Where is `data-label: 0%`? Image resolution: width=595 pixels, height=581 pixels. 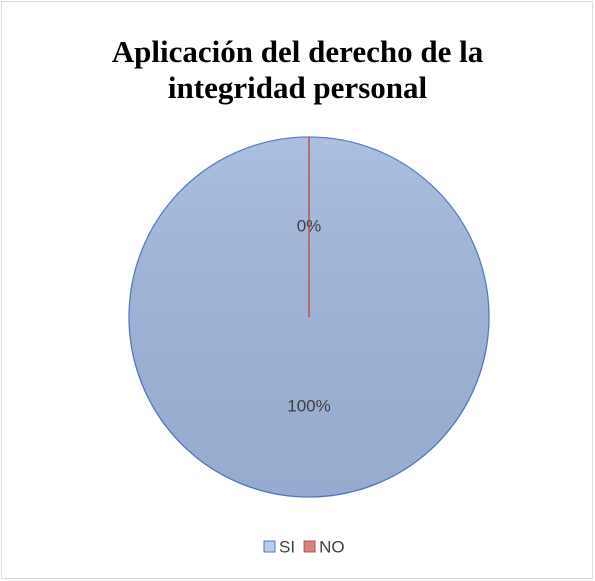 data-label: 0% is located at coordinates (309, 225).